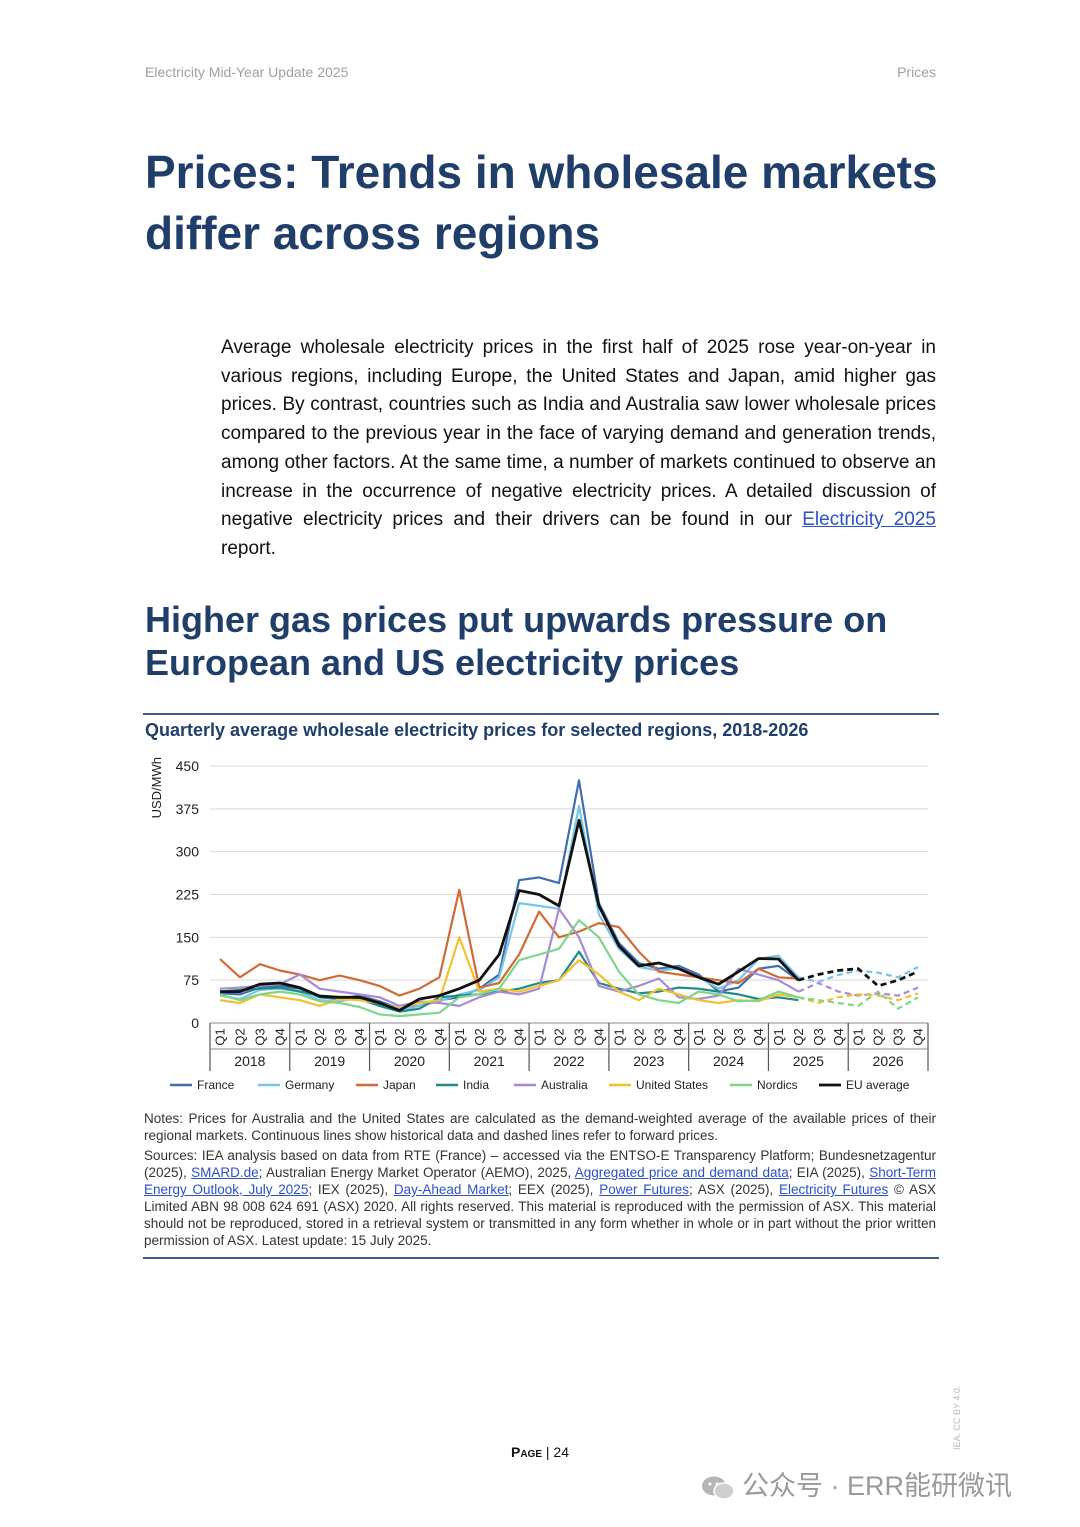 The height and width of the screenshot is (1527, 1080). What do you see at coordinates (188, 937) in the screenshot?
I see `y-tick-label: 150` at bounding box center [188, 937].